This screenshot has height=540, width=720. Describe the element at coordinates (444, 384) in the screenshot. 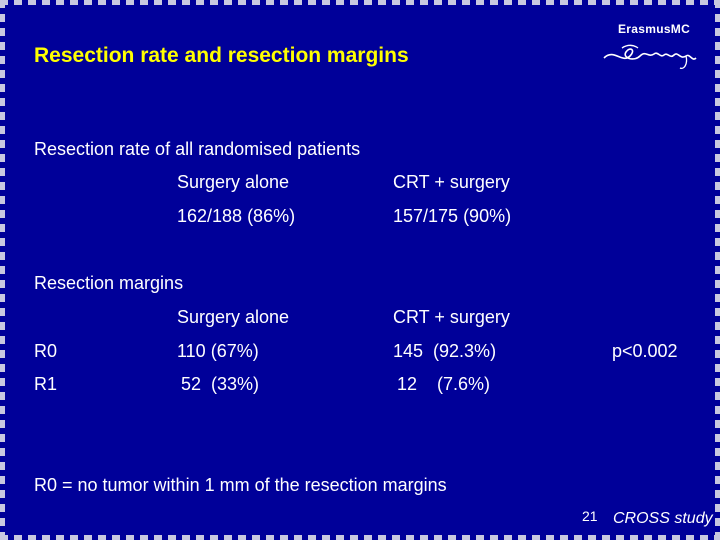

I see `r1-crt-surgery: 12 (7.6%)` at that location.